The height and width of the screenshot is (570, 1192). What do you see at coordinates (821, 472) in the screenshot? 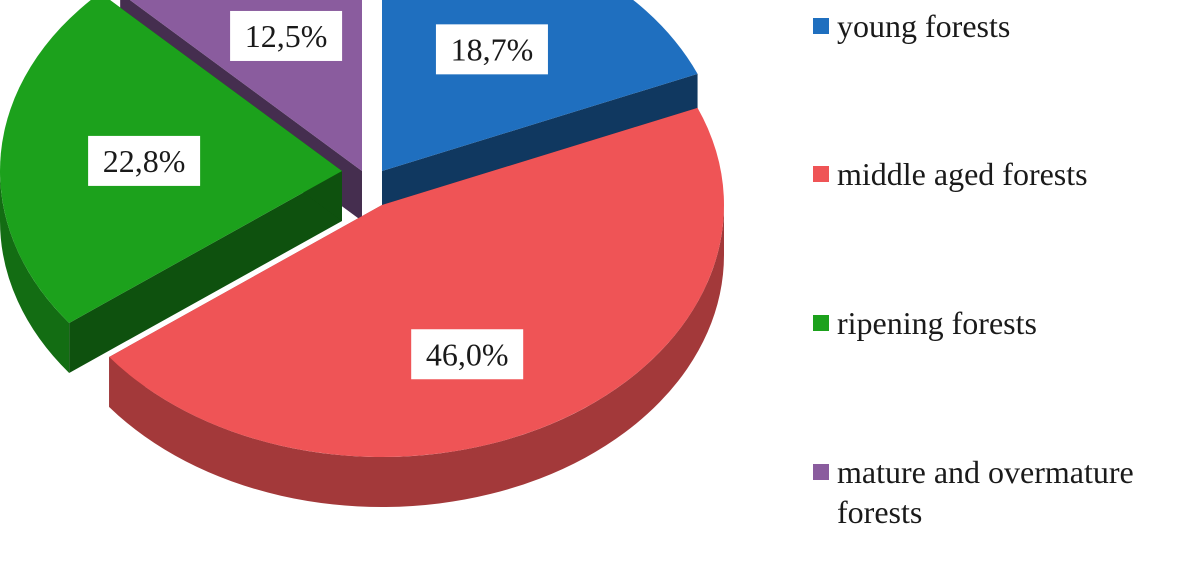
I see `legend-swatch-mature` at bounding box center [821, 472].